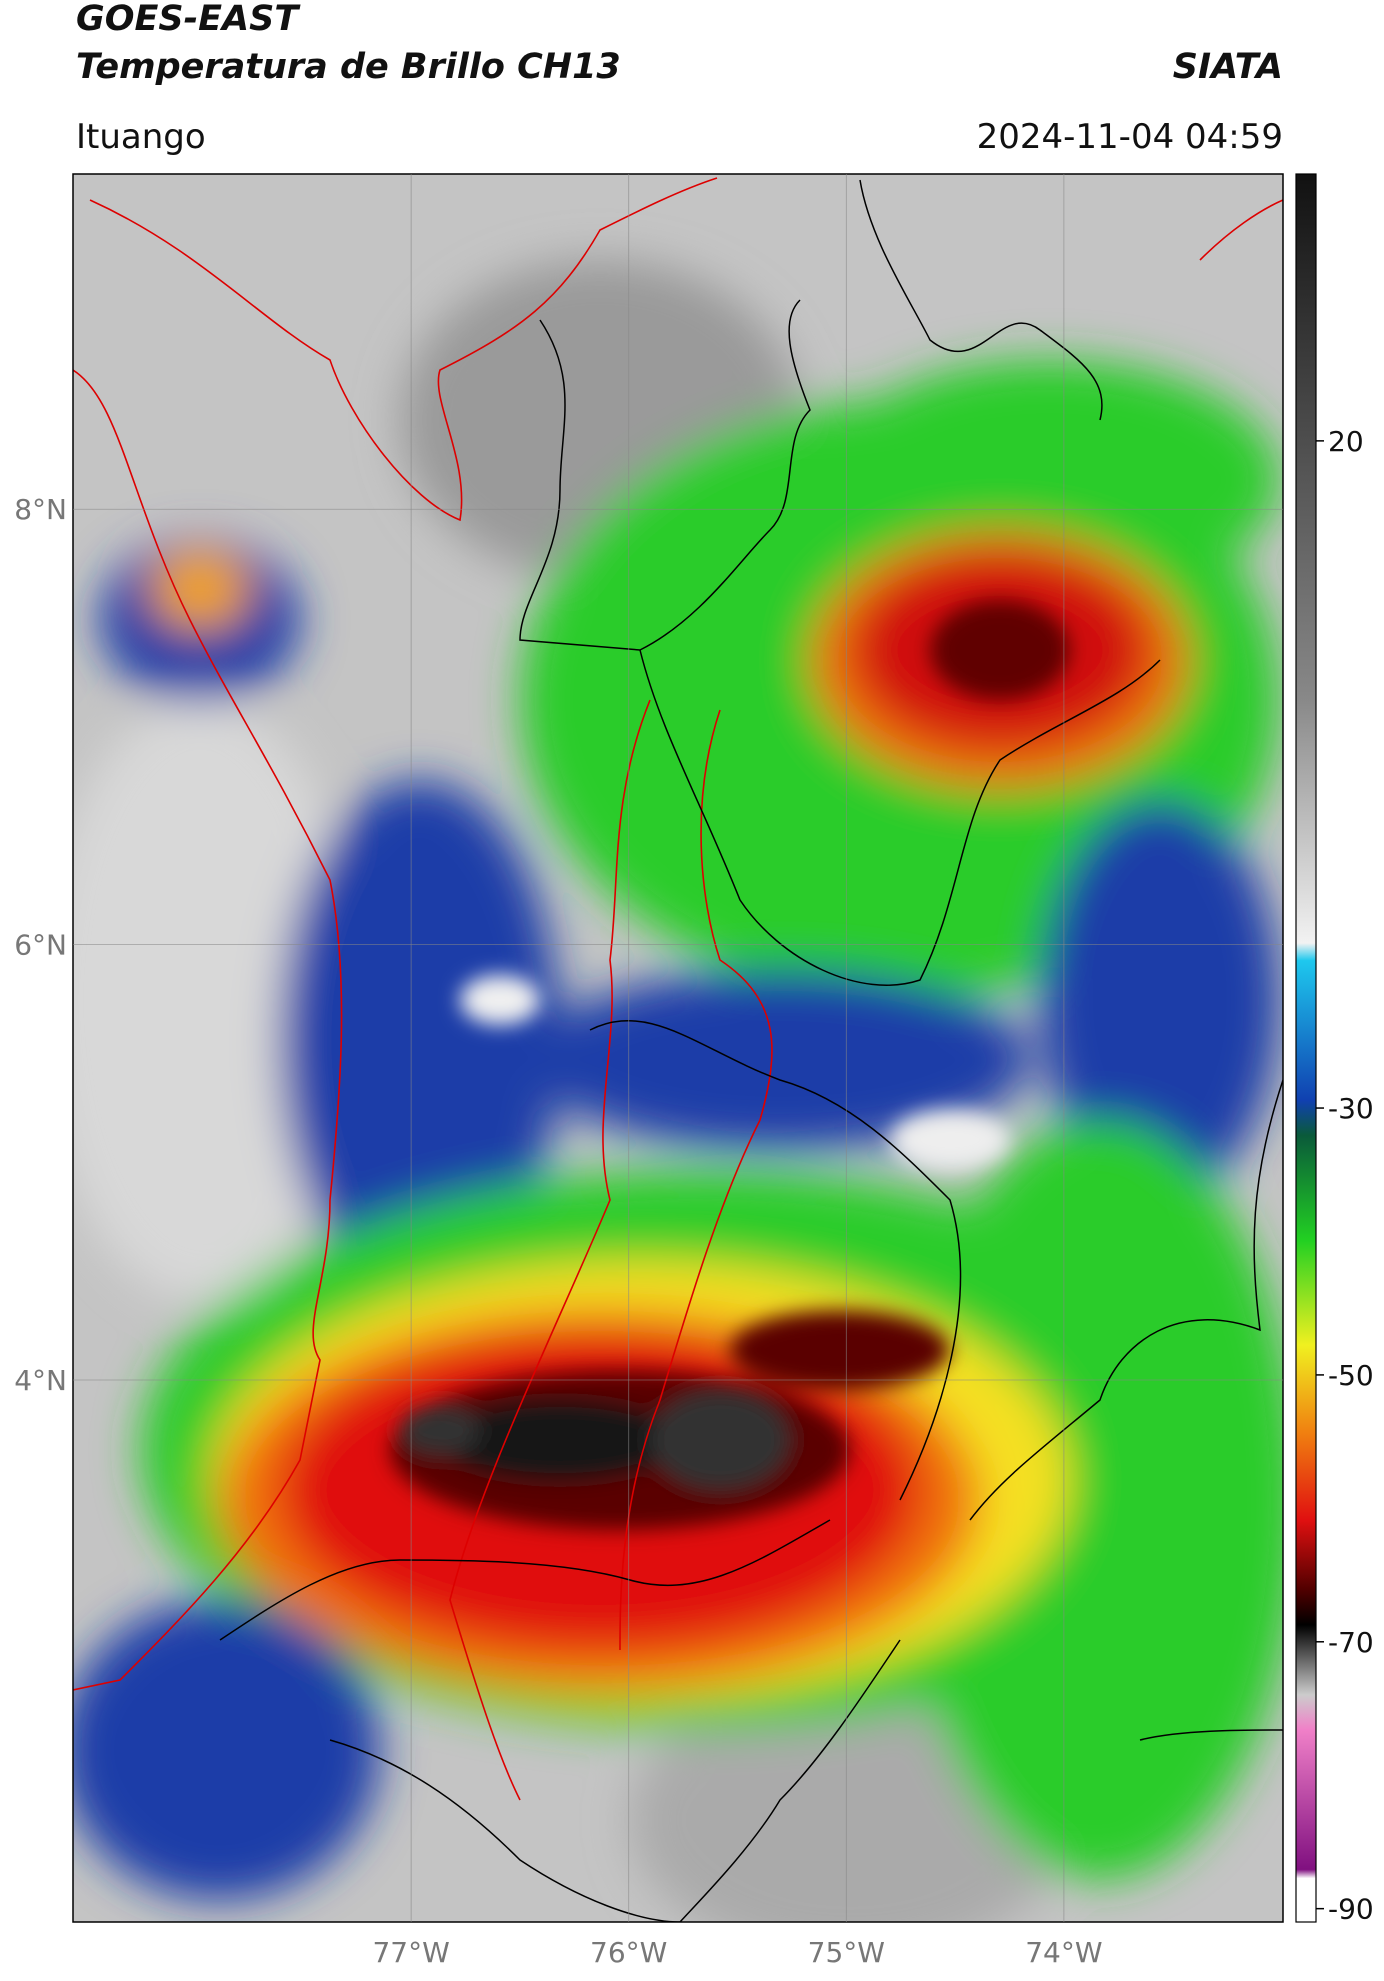 The image size is (1384, 1981). What do you see at coordinates (1351, 1909) in the screenshot?
I see `colorbar-label: -90` at bounding box center [1351, 1909].